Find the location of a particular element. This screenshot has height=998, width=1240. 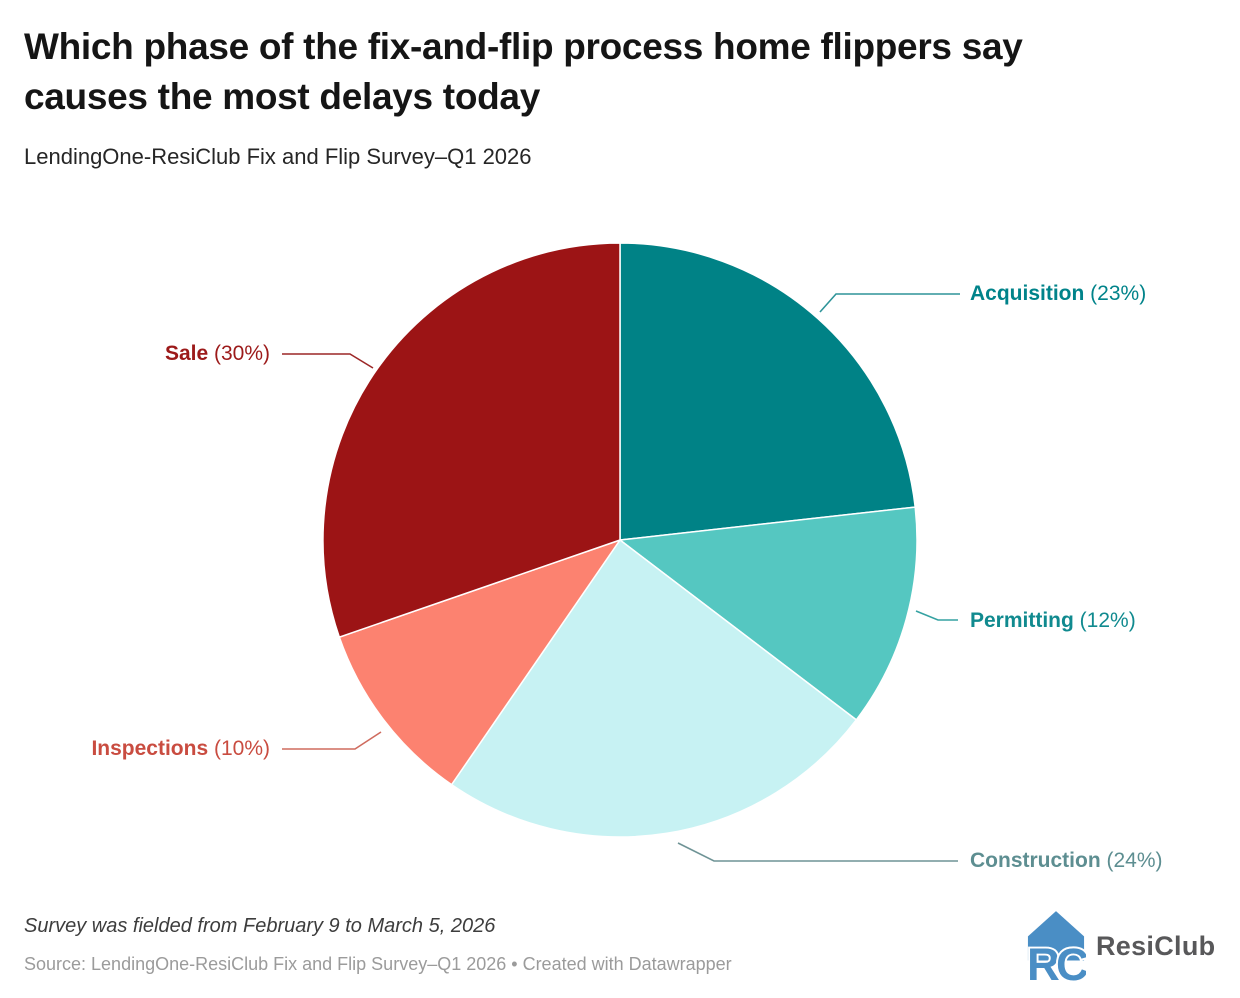

slice-percent: (30%) is located at coordinates (239, 353).